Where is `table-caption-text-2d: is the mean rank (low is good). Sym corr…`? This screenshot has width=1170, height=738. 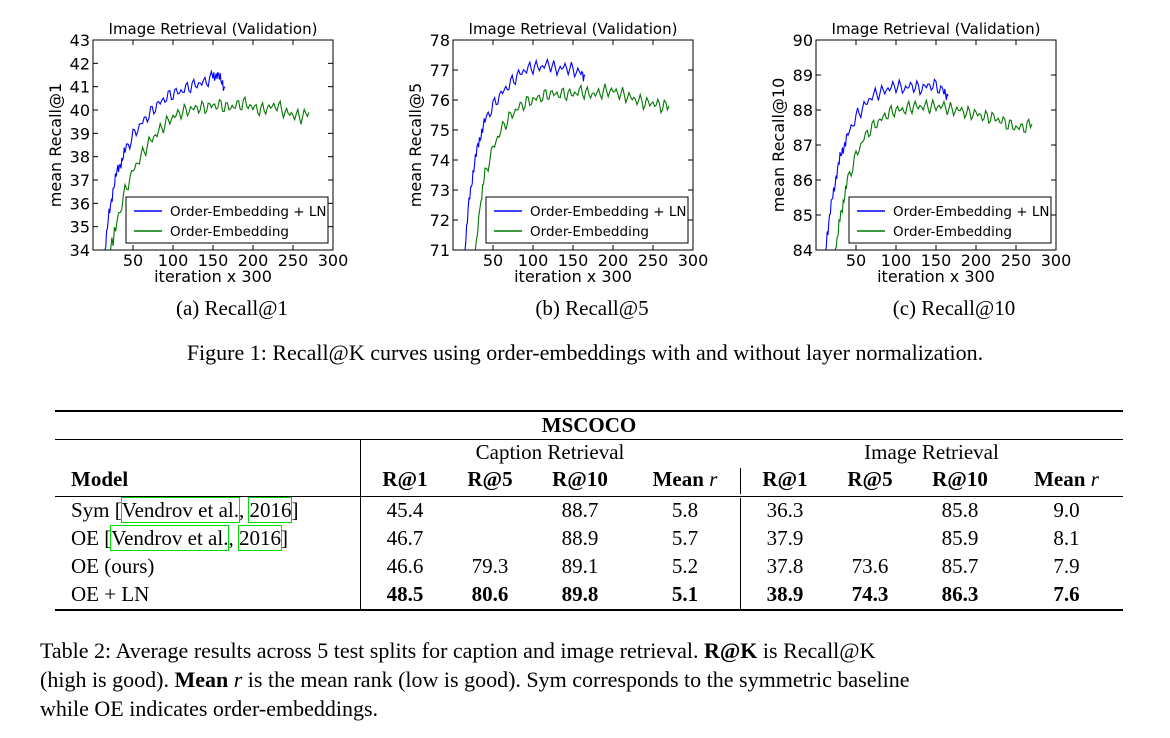
table-caption-text-2d: is the mean rank (low is good). Sym corr… is located at coordinates (576, 679).